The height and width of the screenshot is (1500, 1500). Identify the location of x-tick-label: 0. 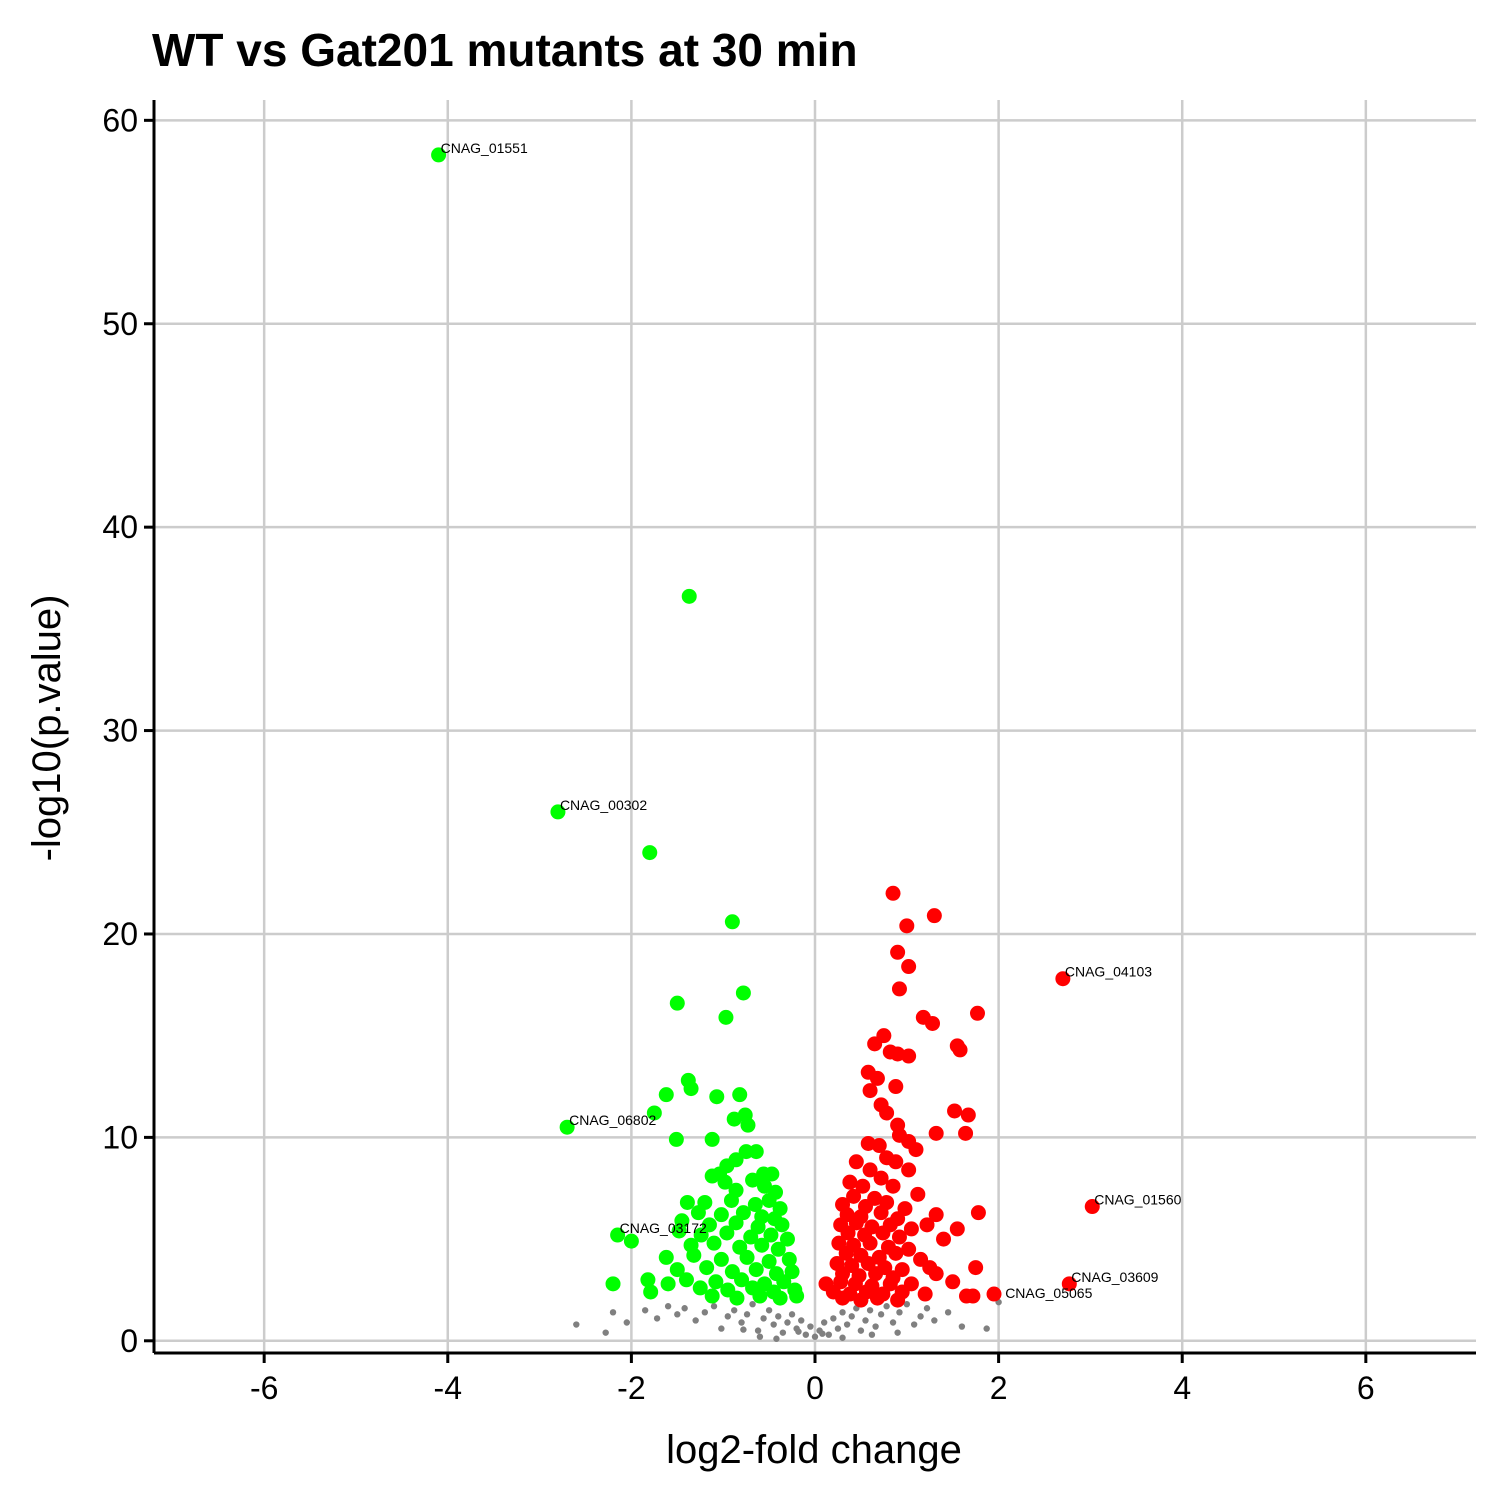
(815, 1388).